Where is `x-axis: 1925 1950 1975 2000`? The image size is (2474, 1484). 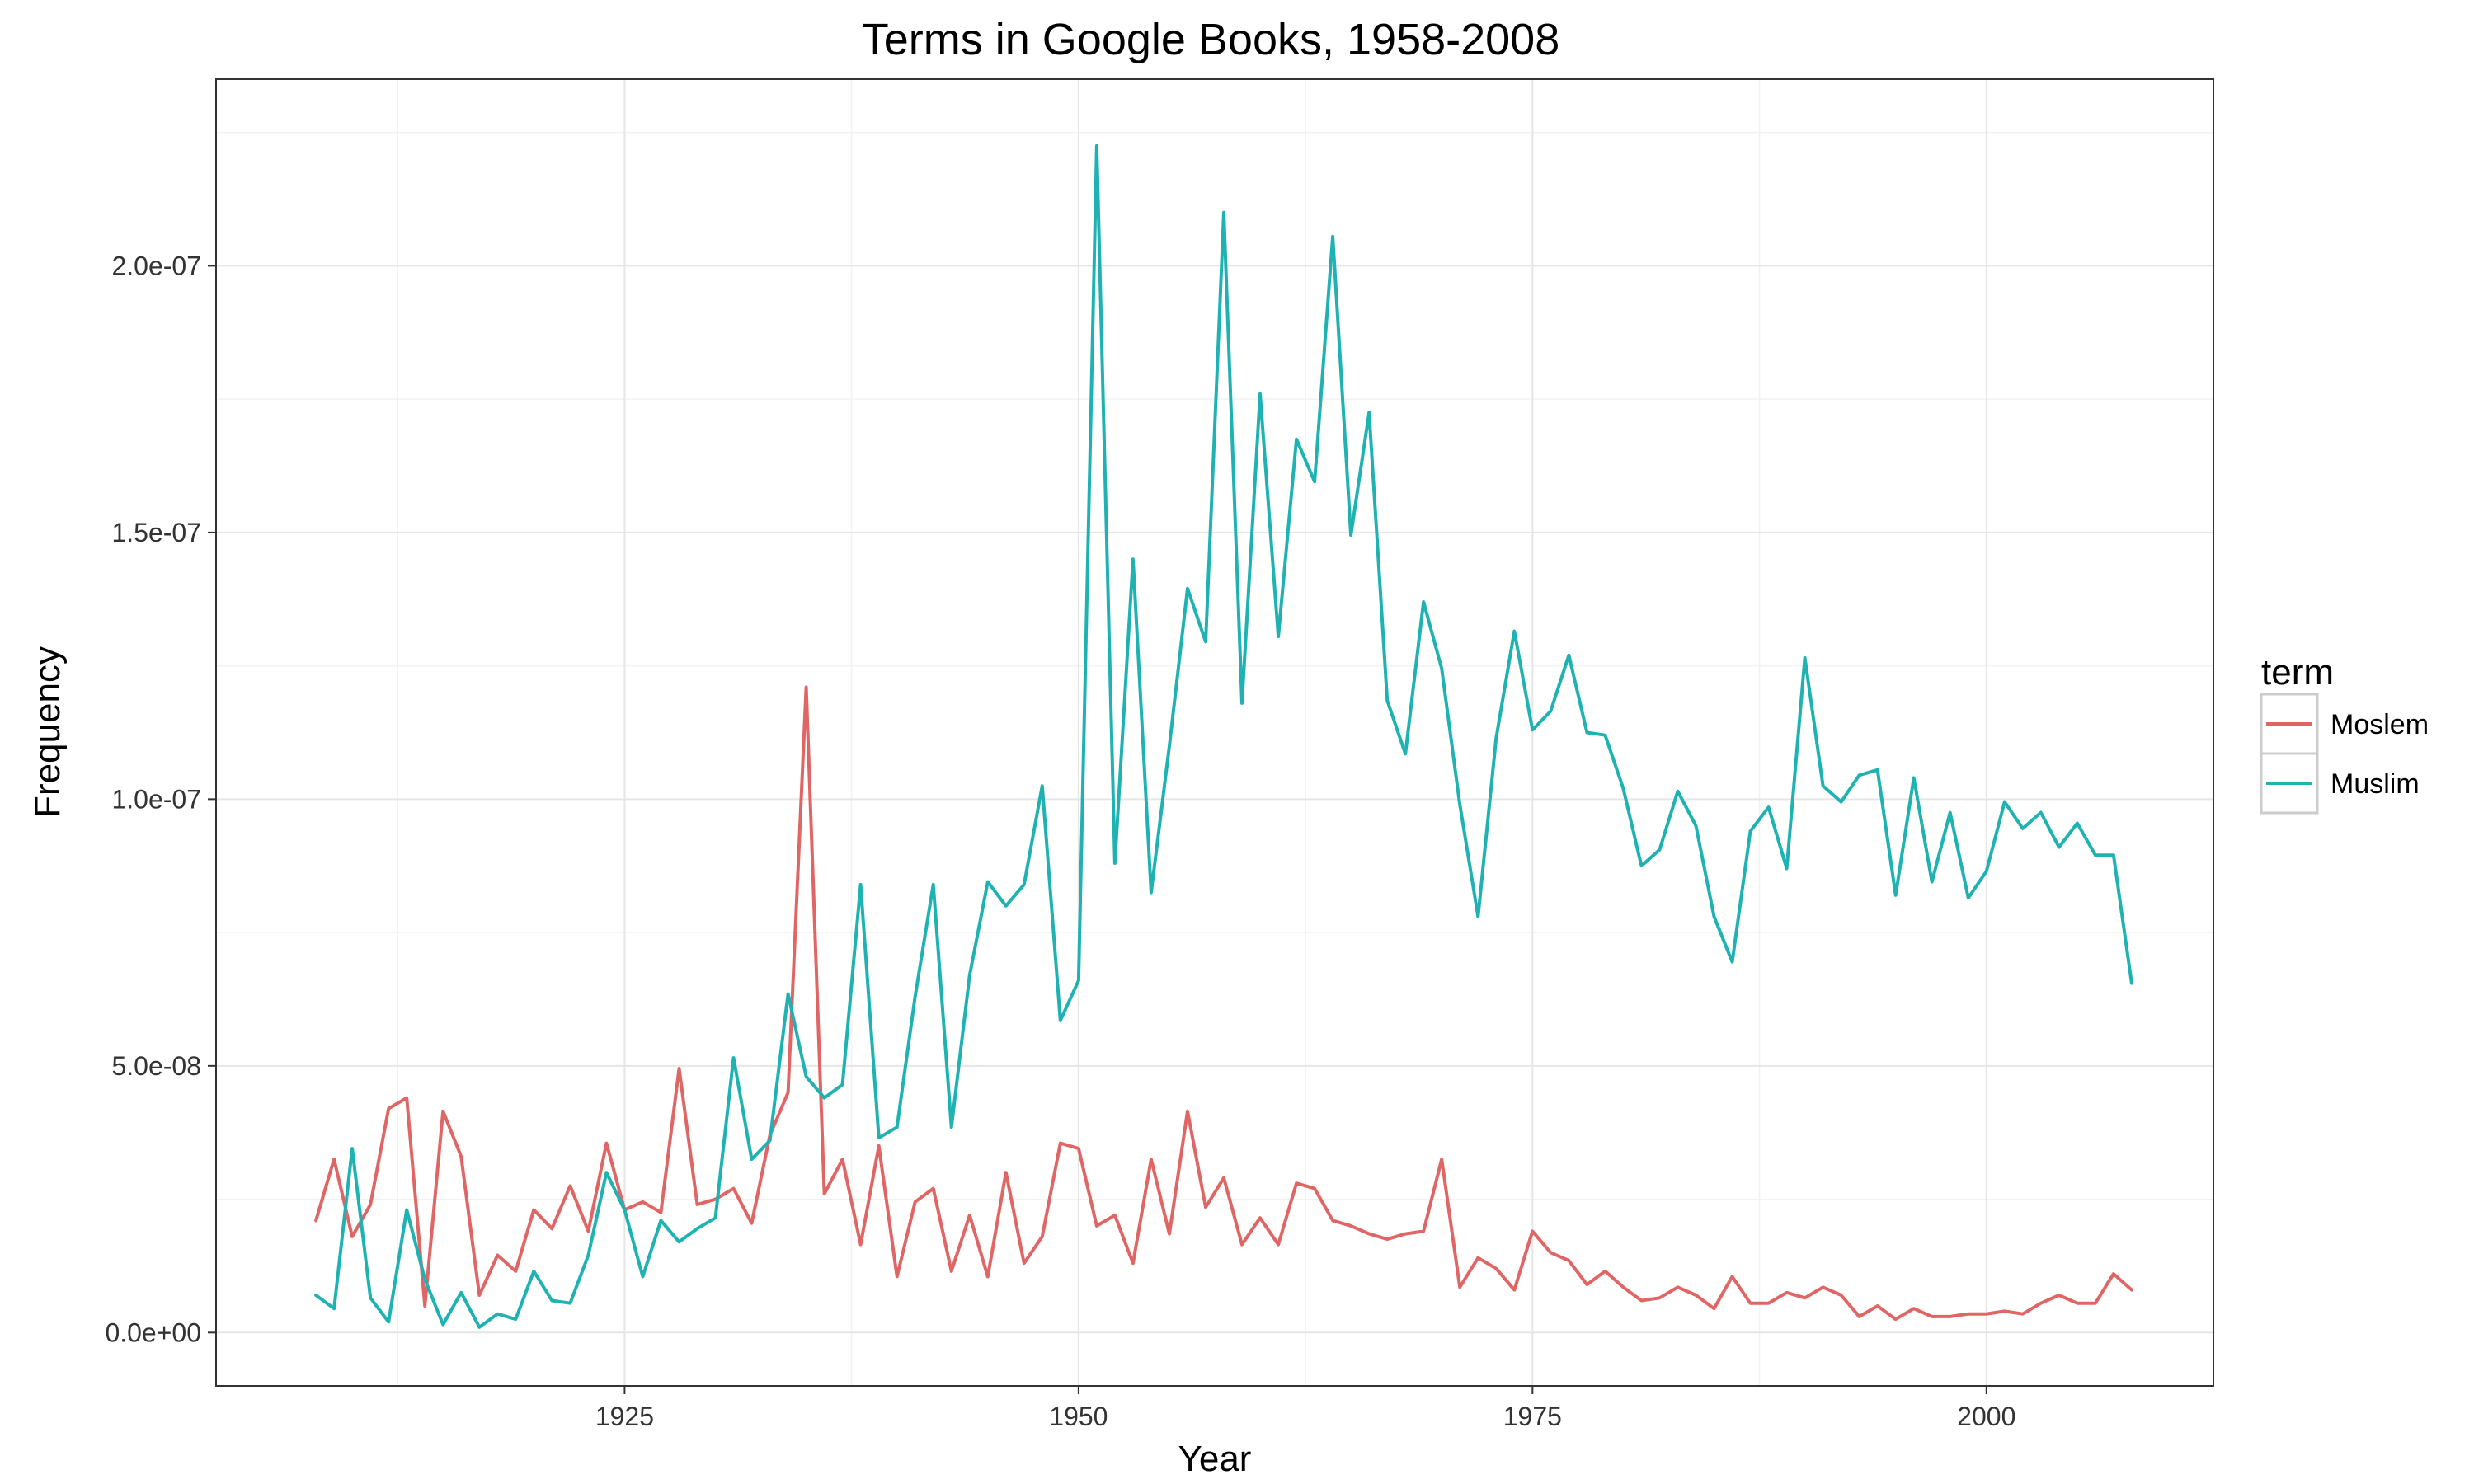
x-axis: 1925 1950 1975 2000 is located at coordinates (1305, 1408).